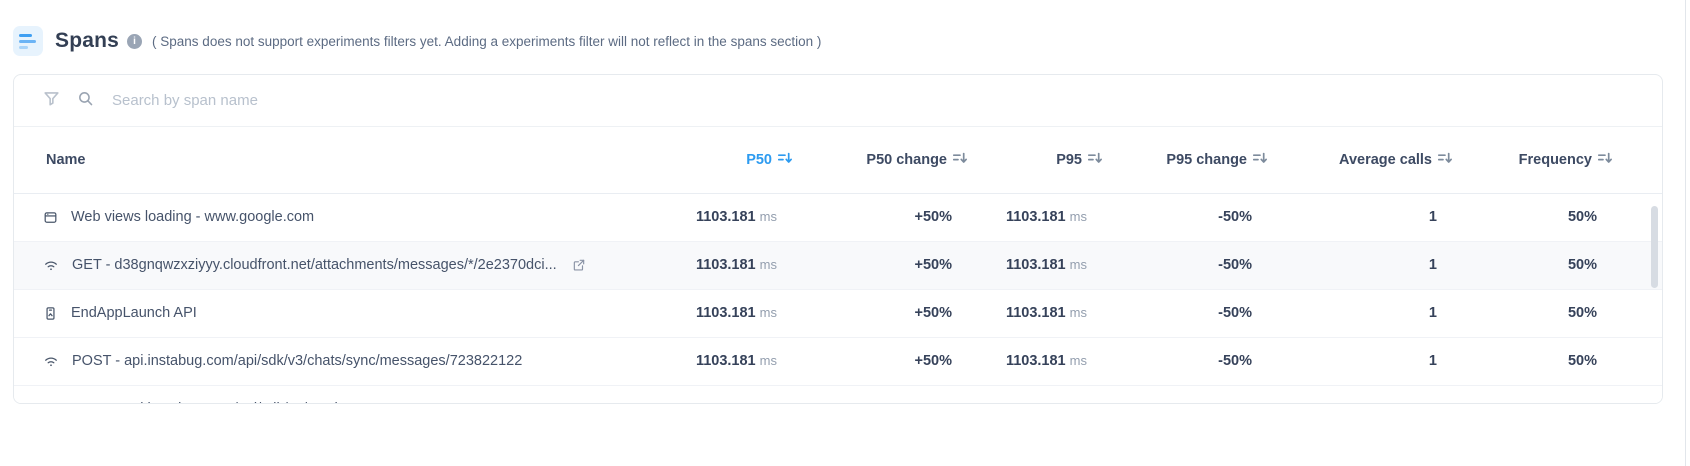 The image size is (1690, 466). What do you see at coordinates (50, 217) in the screenshot?
I see `webview-icon` at bounding box center [50, 217].